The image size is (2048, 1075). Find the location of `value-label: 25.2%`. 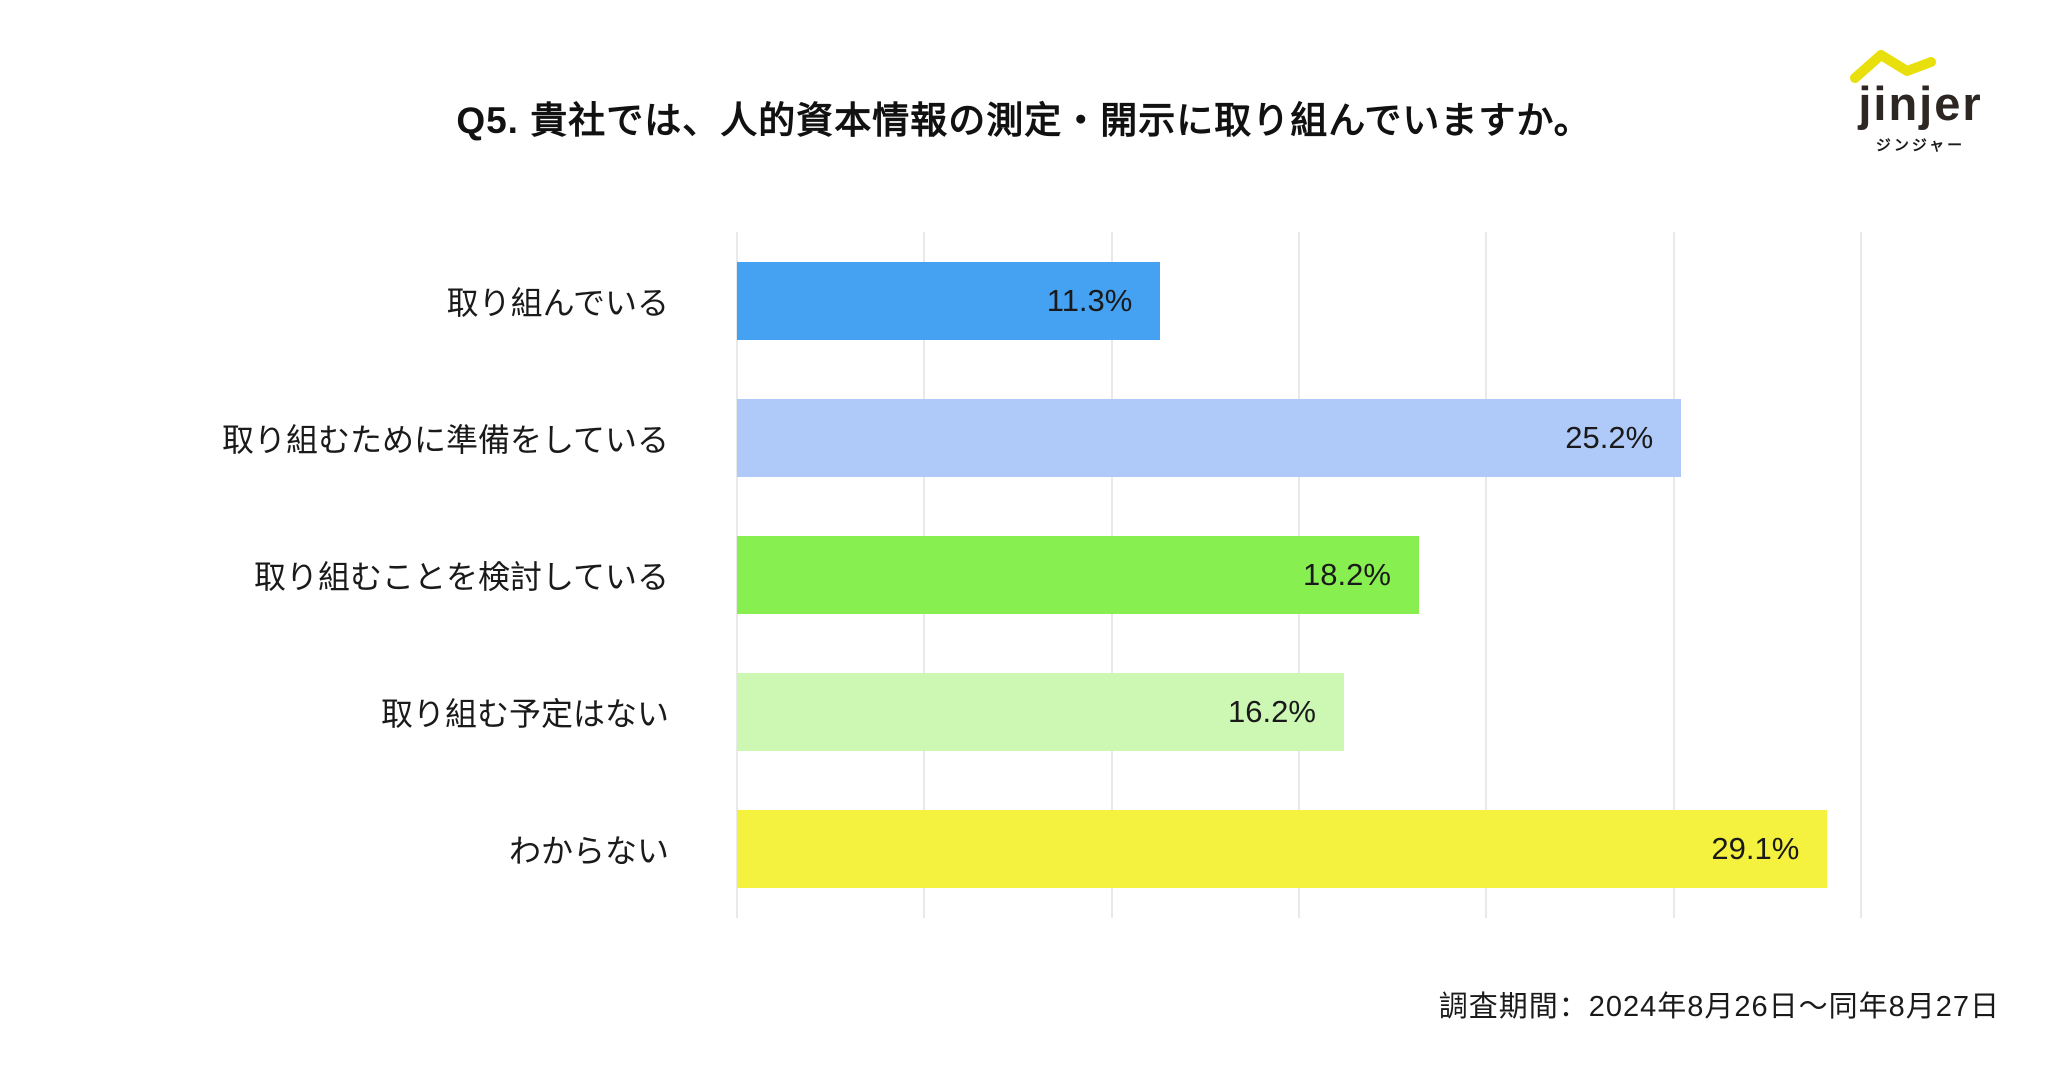

value-label: 25.2% is located at coordinates (1609, 437).